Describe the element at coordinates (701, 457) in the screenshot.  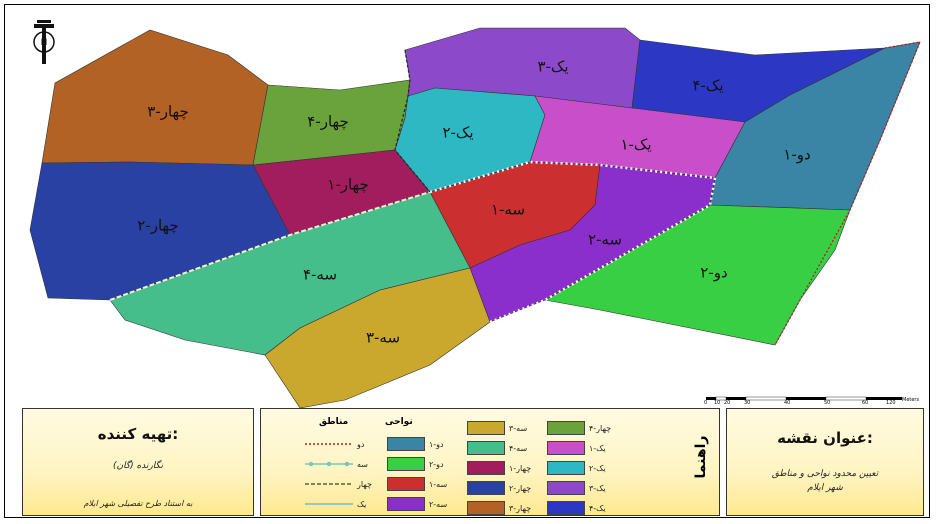
I see `legend-title: راهنما` at that location.